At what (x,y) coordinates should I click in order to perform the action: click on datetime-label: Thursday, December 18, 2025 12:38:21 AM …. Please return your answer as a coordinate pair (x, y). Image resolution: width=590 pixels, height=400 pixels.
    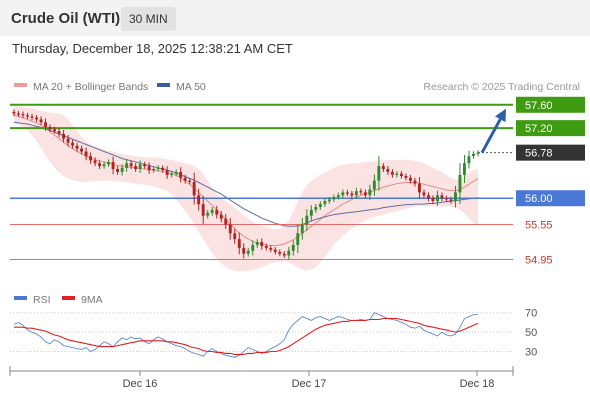
    Looking at the image, I should click on (152, 48).